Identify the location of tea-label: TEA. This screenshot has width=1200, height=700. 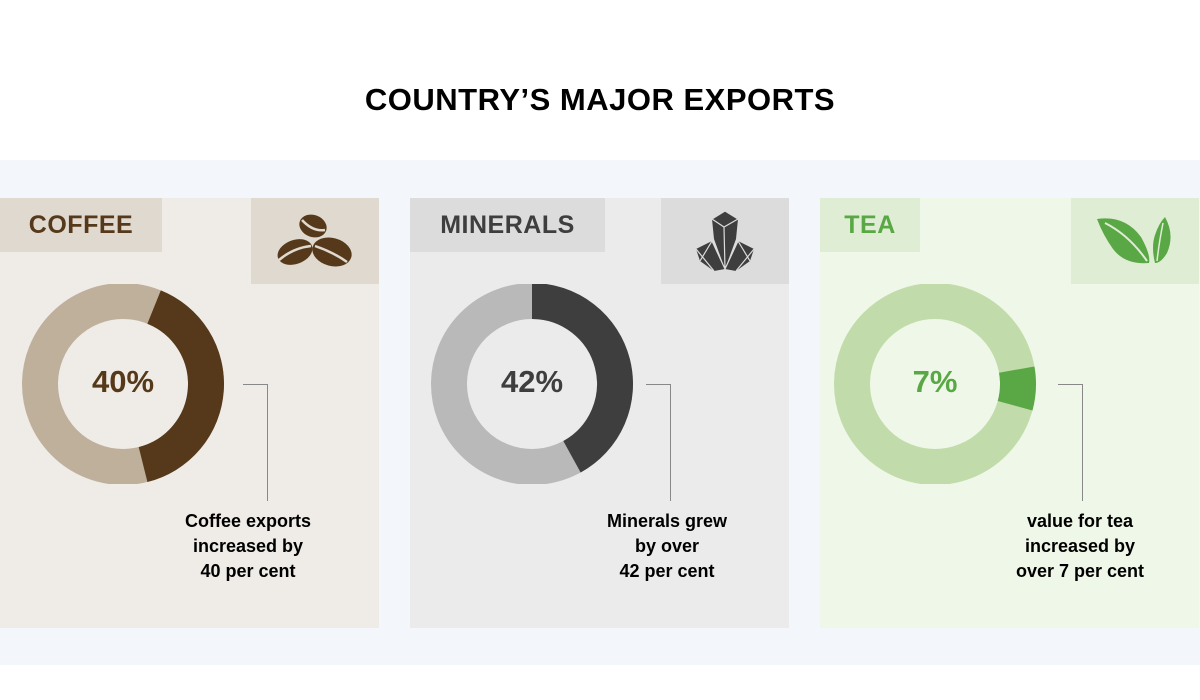
(870, 225).